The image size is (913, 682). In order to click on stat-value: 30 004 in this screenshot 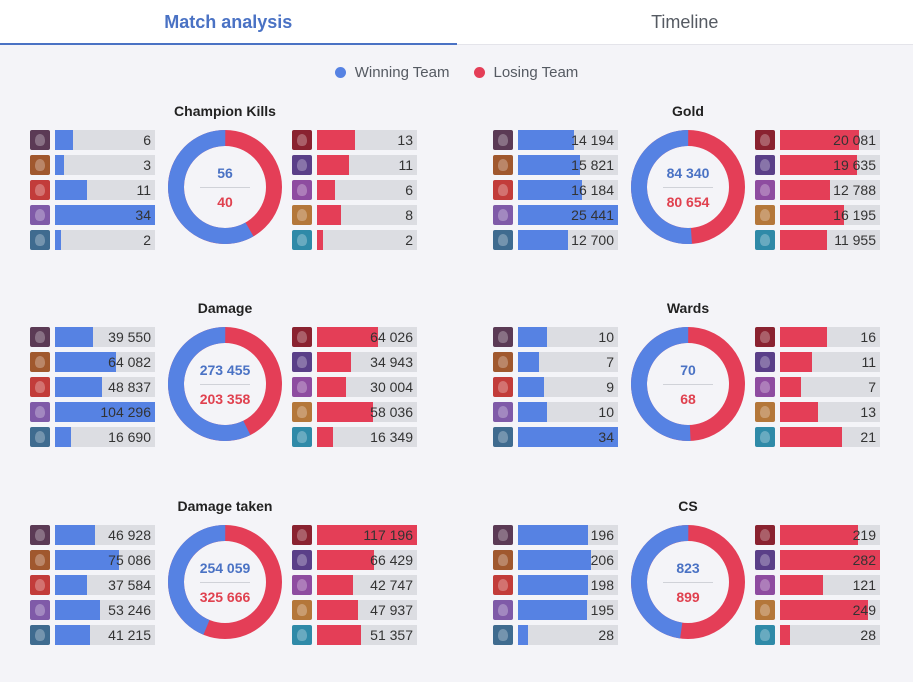, I will do `click(391, 387)`.